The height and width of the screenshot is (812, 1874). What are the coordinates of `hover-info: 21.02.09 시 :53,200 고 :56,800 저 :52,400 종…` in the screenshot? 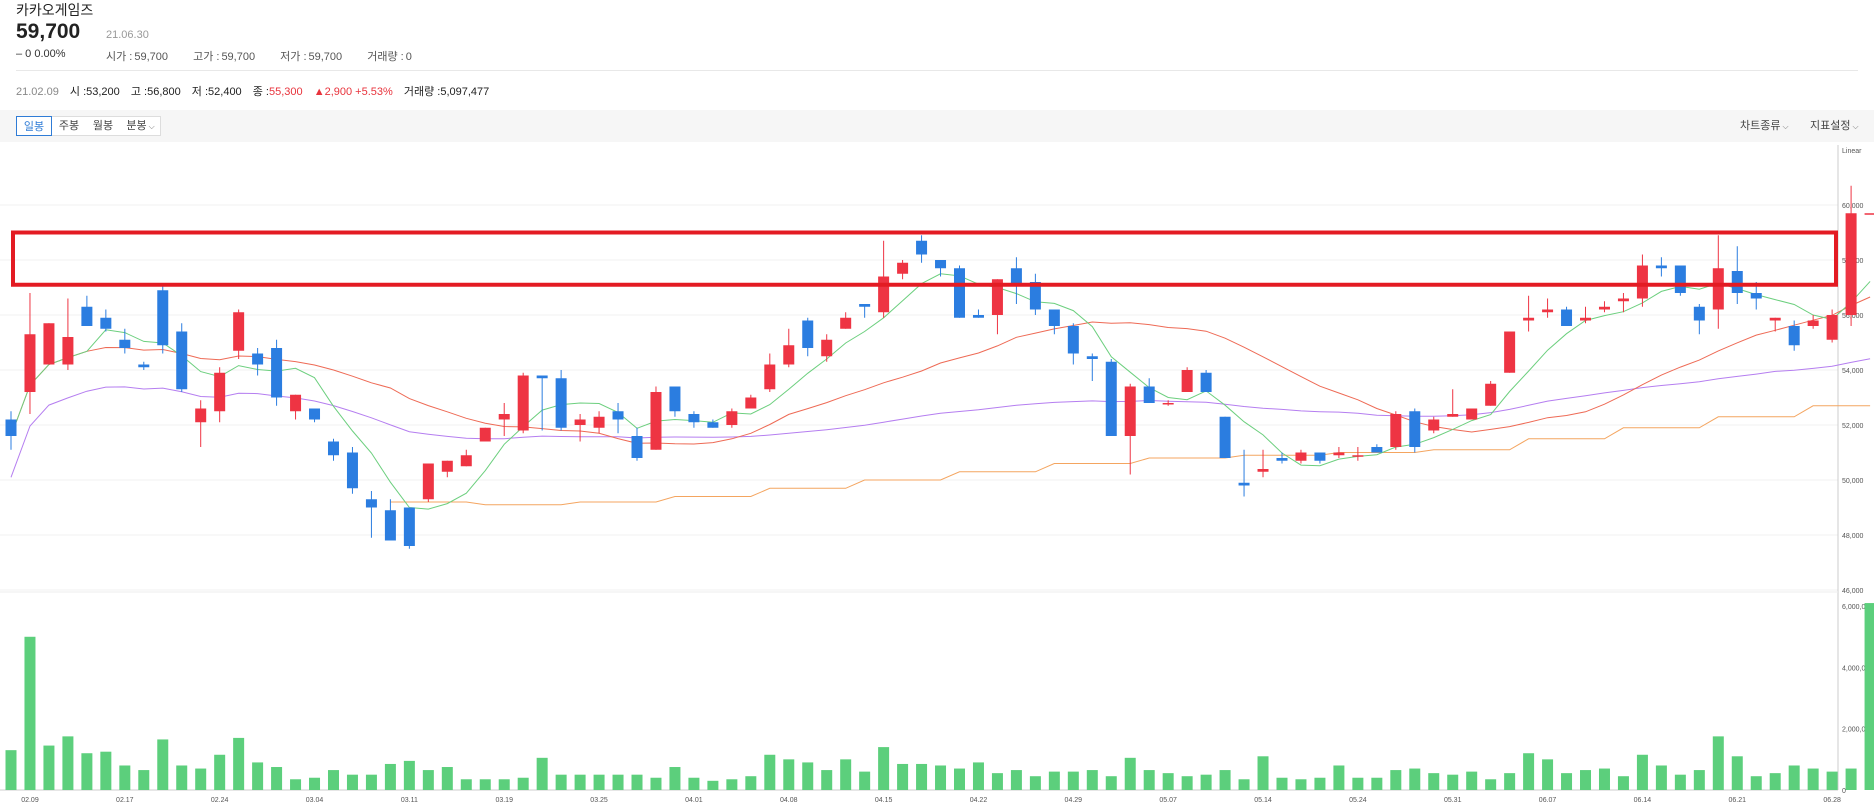 It's located at (252, 91).